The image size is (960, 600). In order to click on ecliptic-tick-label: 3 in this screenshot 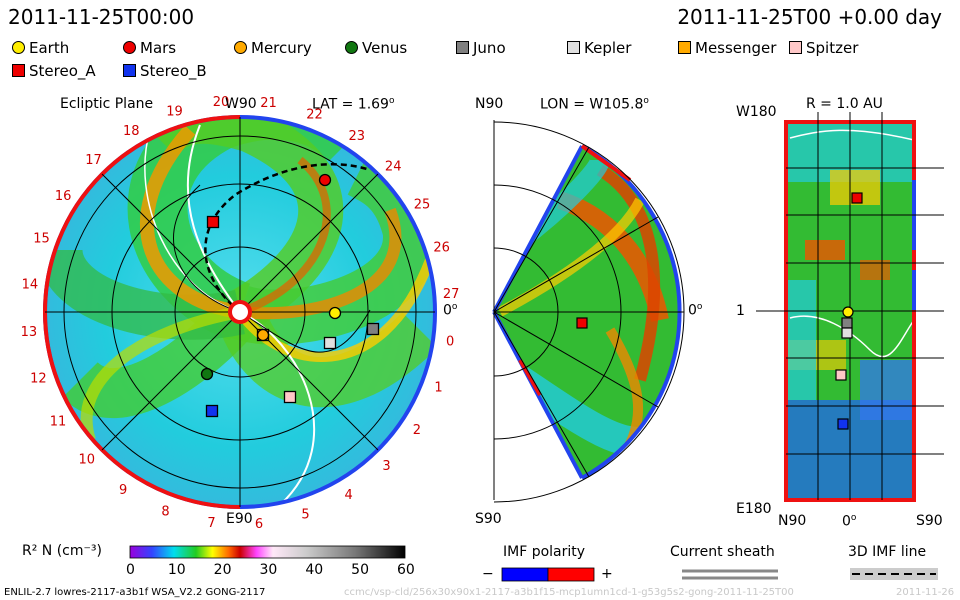, I will do `click(386, 466)`.